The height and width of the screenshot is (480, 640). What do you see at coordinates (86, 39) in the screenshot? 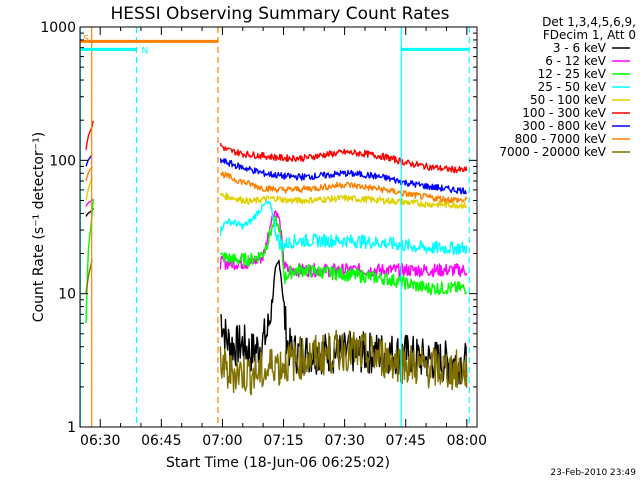
I see `annotation-label-0: S` at bounding box center [86, 39].